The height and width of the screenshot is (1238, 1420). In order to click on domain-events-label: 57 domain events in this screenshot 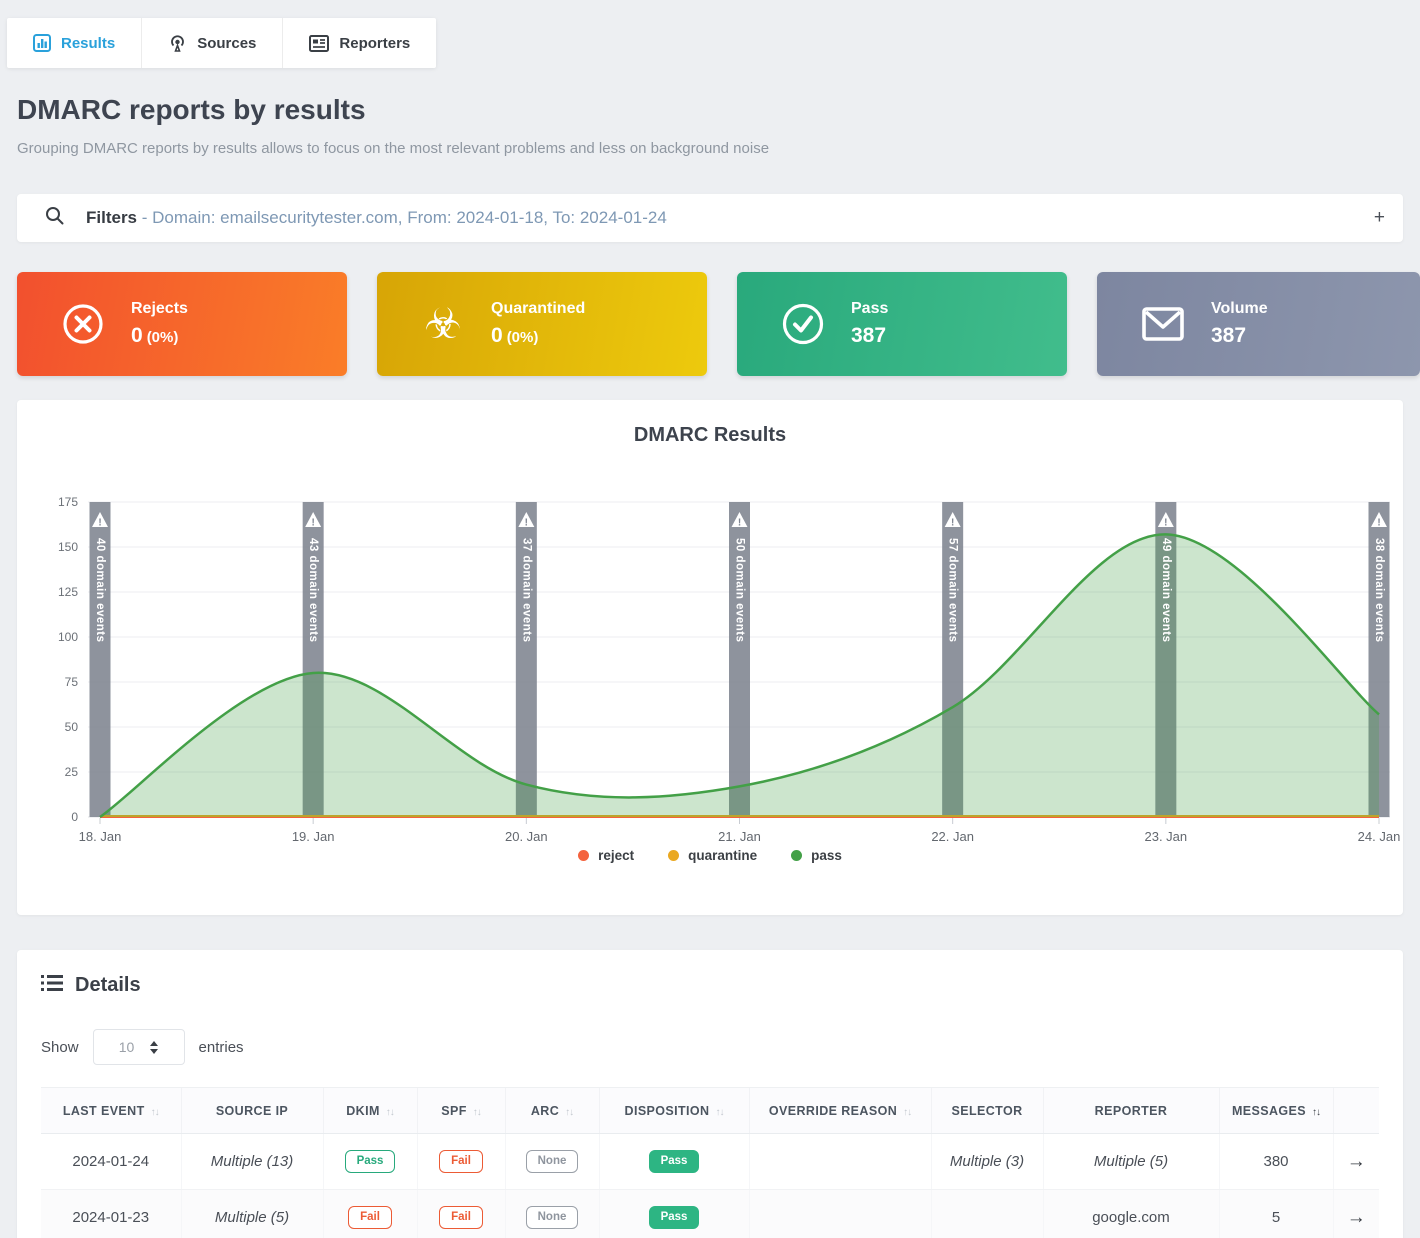, I will do `click(953, 590)`.